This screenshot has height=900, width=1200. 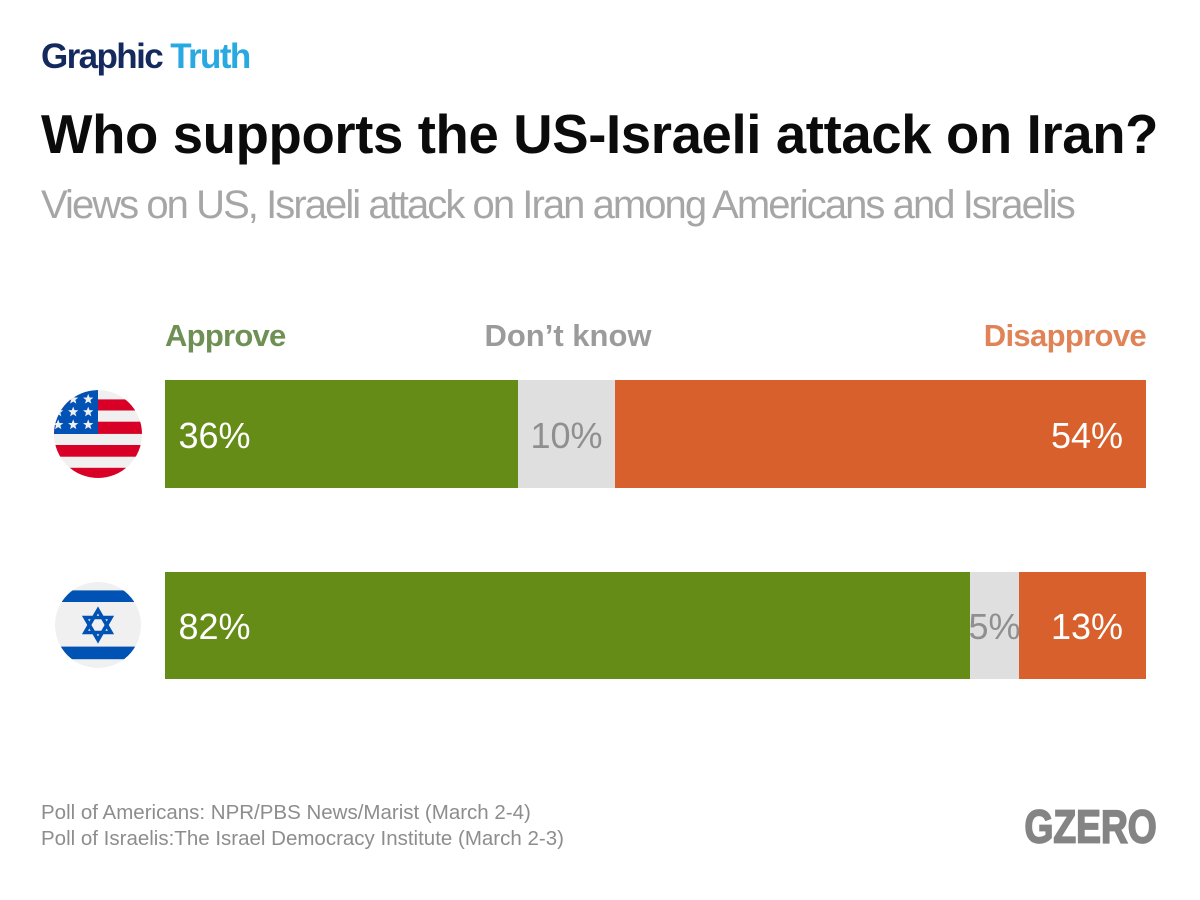 What do you see at coordinates (1091, 825) in the screenshot?
I see `svg-text: GZERO` at bounding box center [1091, 825].